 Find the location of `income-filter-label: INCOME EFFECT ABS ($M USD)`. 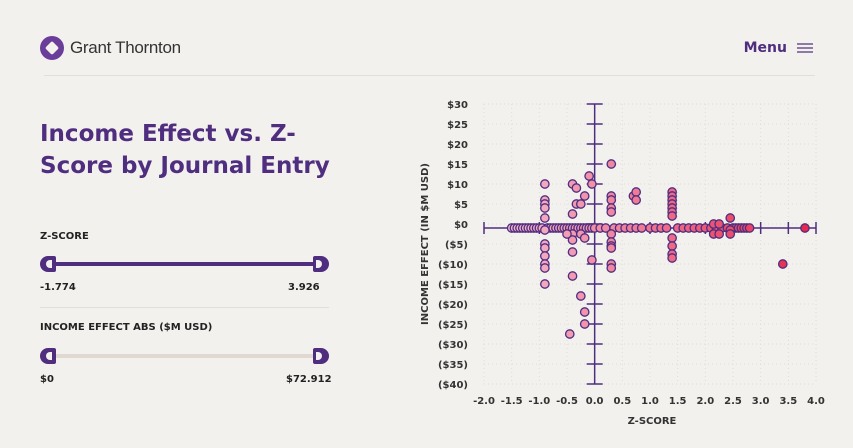

income-filter-label: INCOME EFFECT ABS ($M USD) is located at coordinates (126, 327).